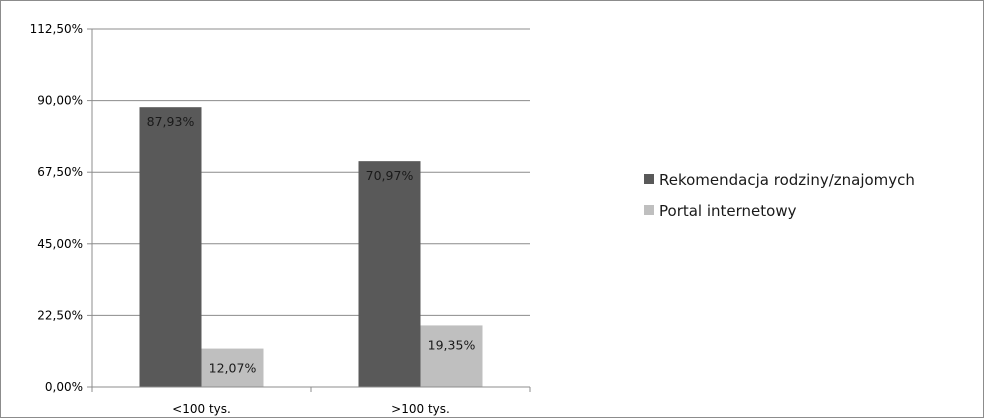  I want to click on y-tick-label: 0,00%, so click(64, 387).